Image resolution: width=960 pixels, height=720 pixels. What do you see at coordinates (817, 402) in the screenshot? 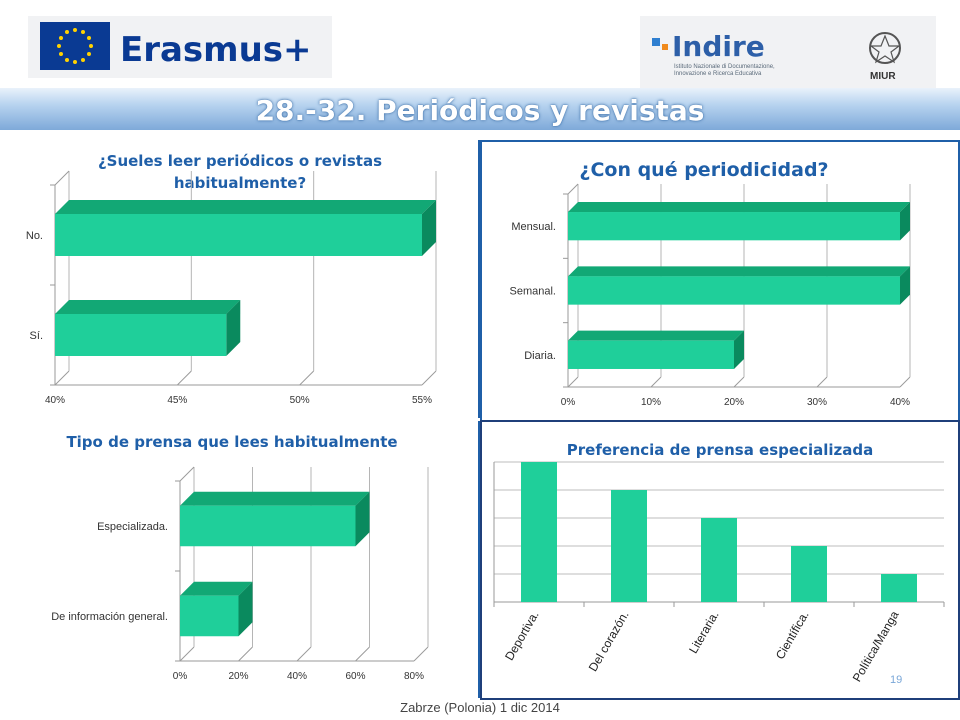
I see `x-tick-label: 30%` at bounding box center [817, 402].